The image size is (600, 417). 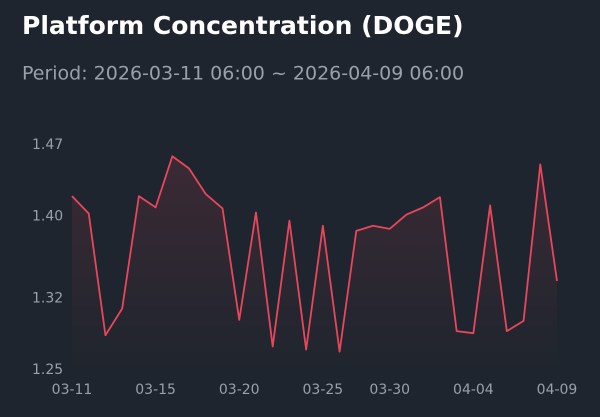 What do you see at coordinates (557, 390) in the screenshot?
I see `x-tick-label: 04-09` at bounding box center [557, 390].